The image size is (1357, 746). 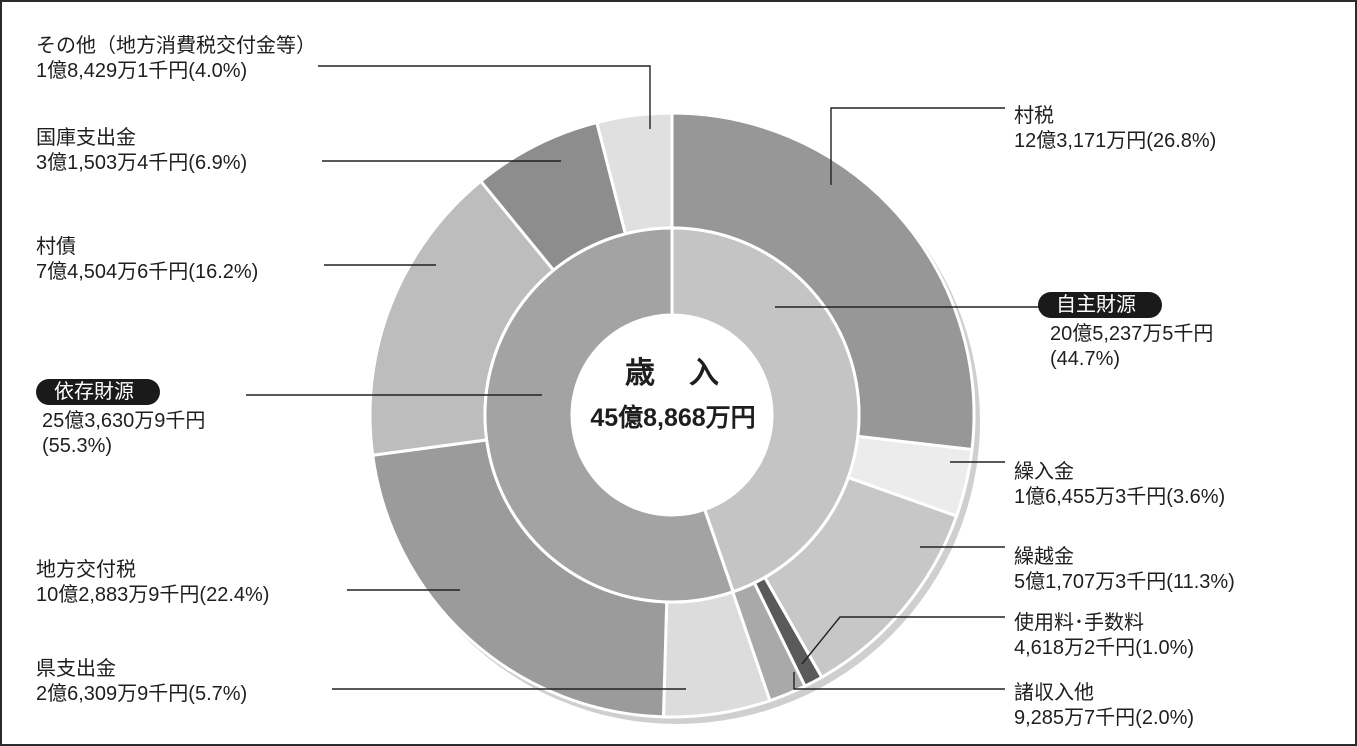 What do you see at coordinates (147, 260) in the screenshot?
I see `label-sonsai: 村債 7億4,504万6千円(16.2%)` at bounding box center [147, 260].